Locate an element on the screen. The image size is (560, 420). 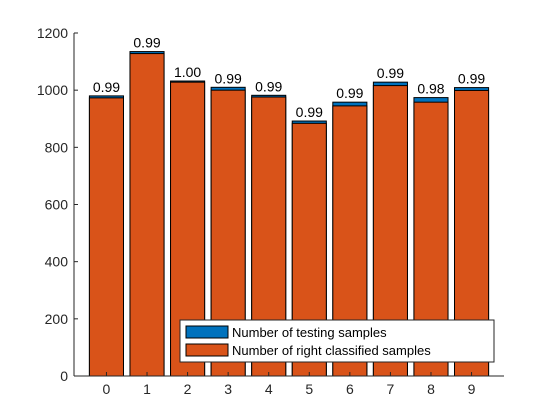
legend-label-1: Number of right classified samples is located at coordinates (331, 350).